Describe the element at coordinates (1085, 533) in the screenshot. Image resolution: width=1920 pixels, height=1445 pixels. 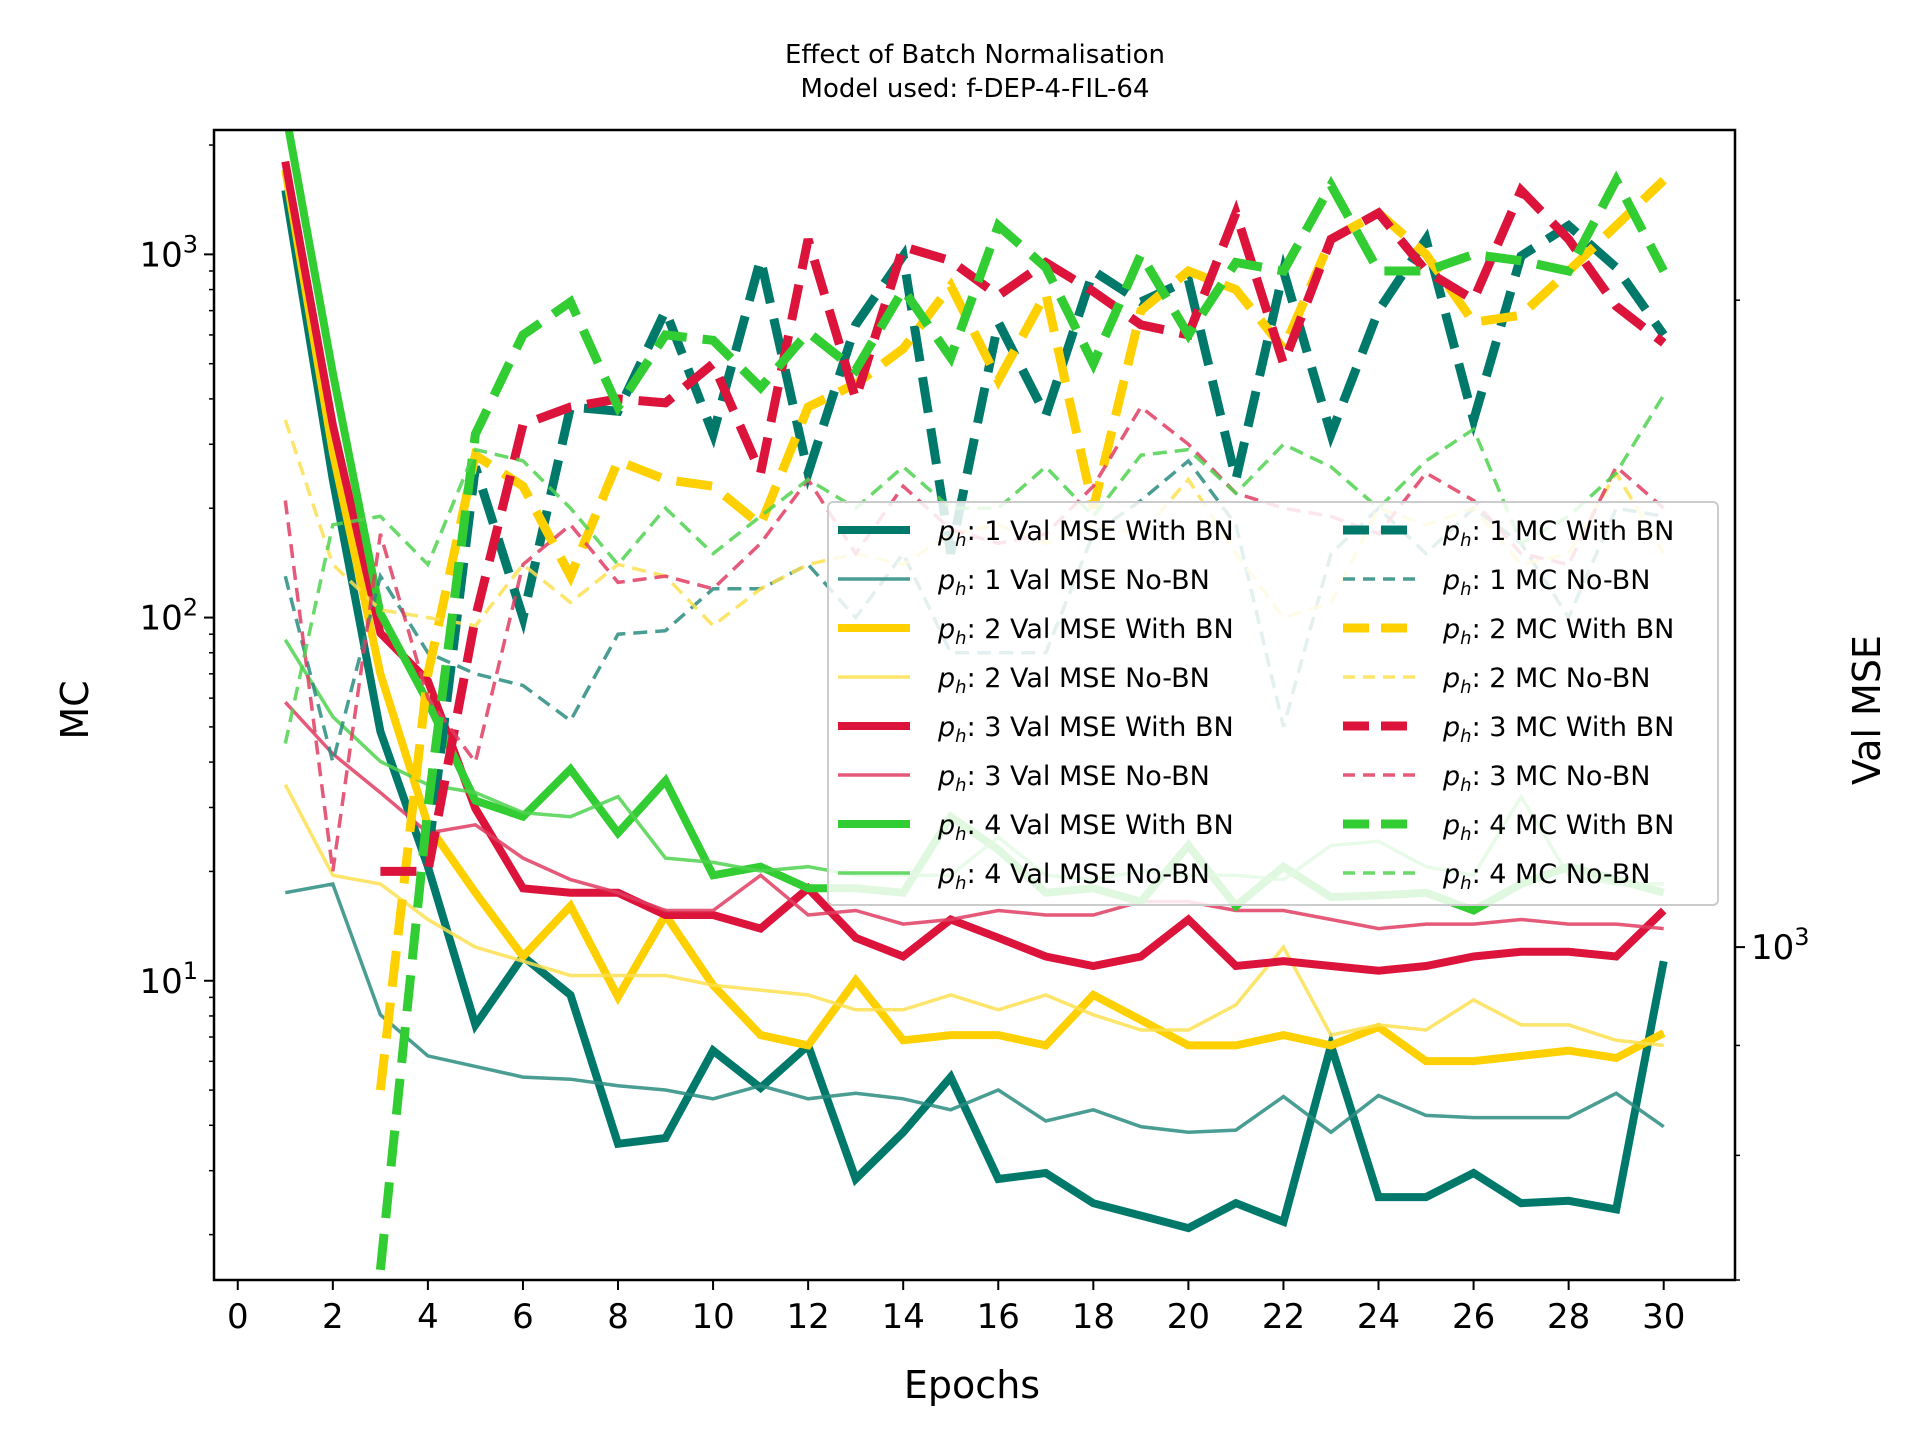
I see `legend-label: ph: 1 Val MSE With BN` at that location.